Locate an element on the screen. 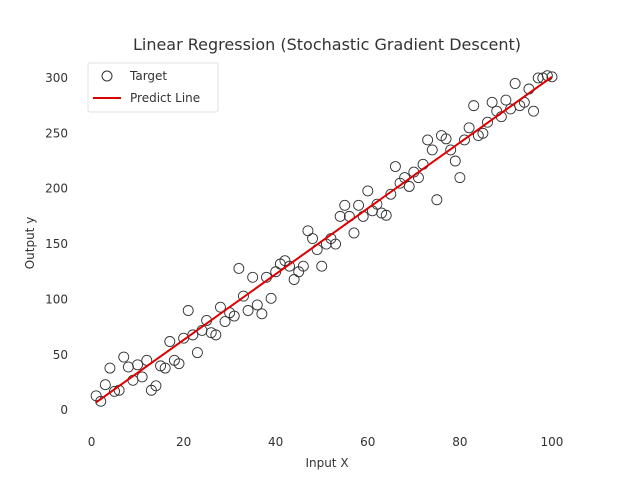 This screenshot has height=480, width=640. y-tick-label: 250 is located at coordinates (56, 133).